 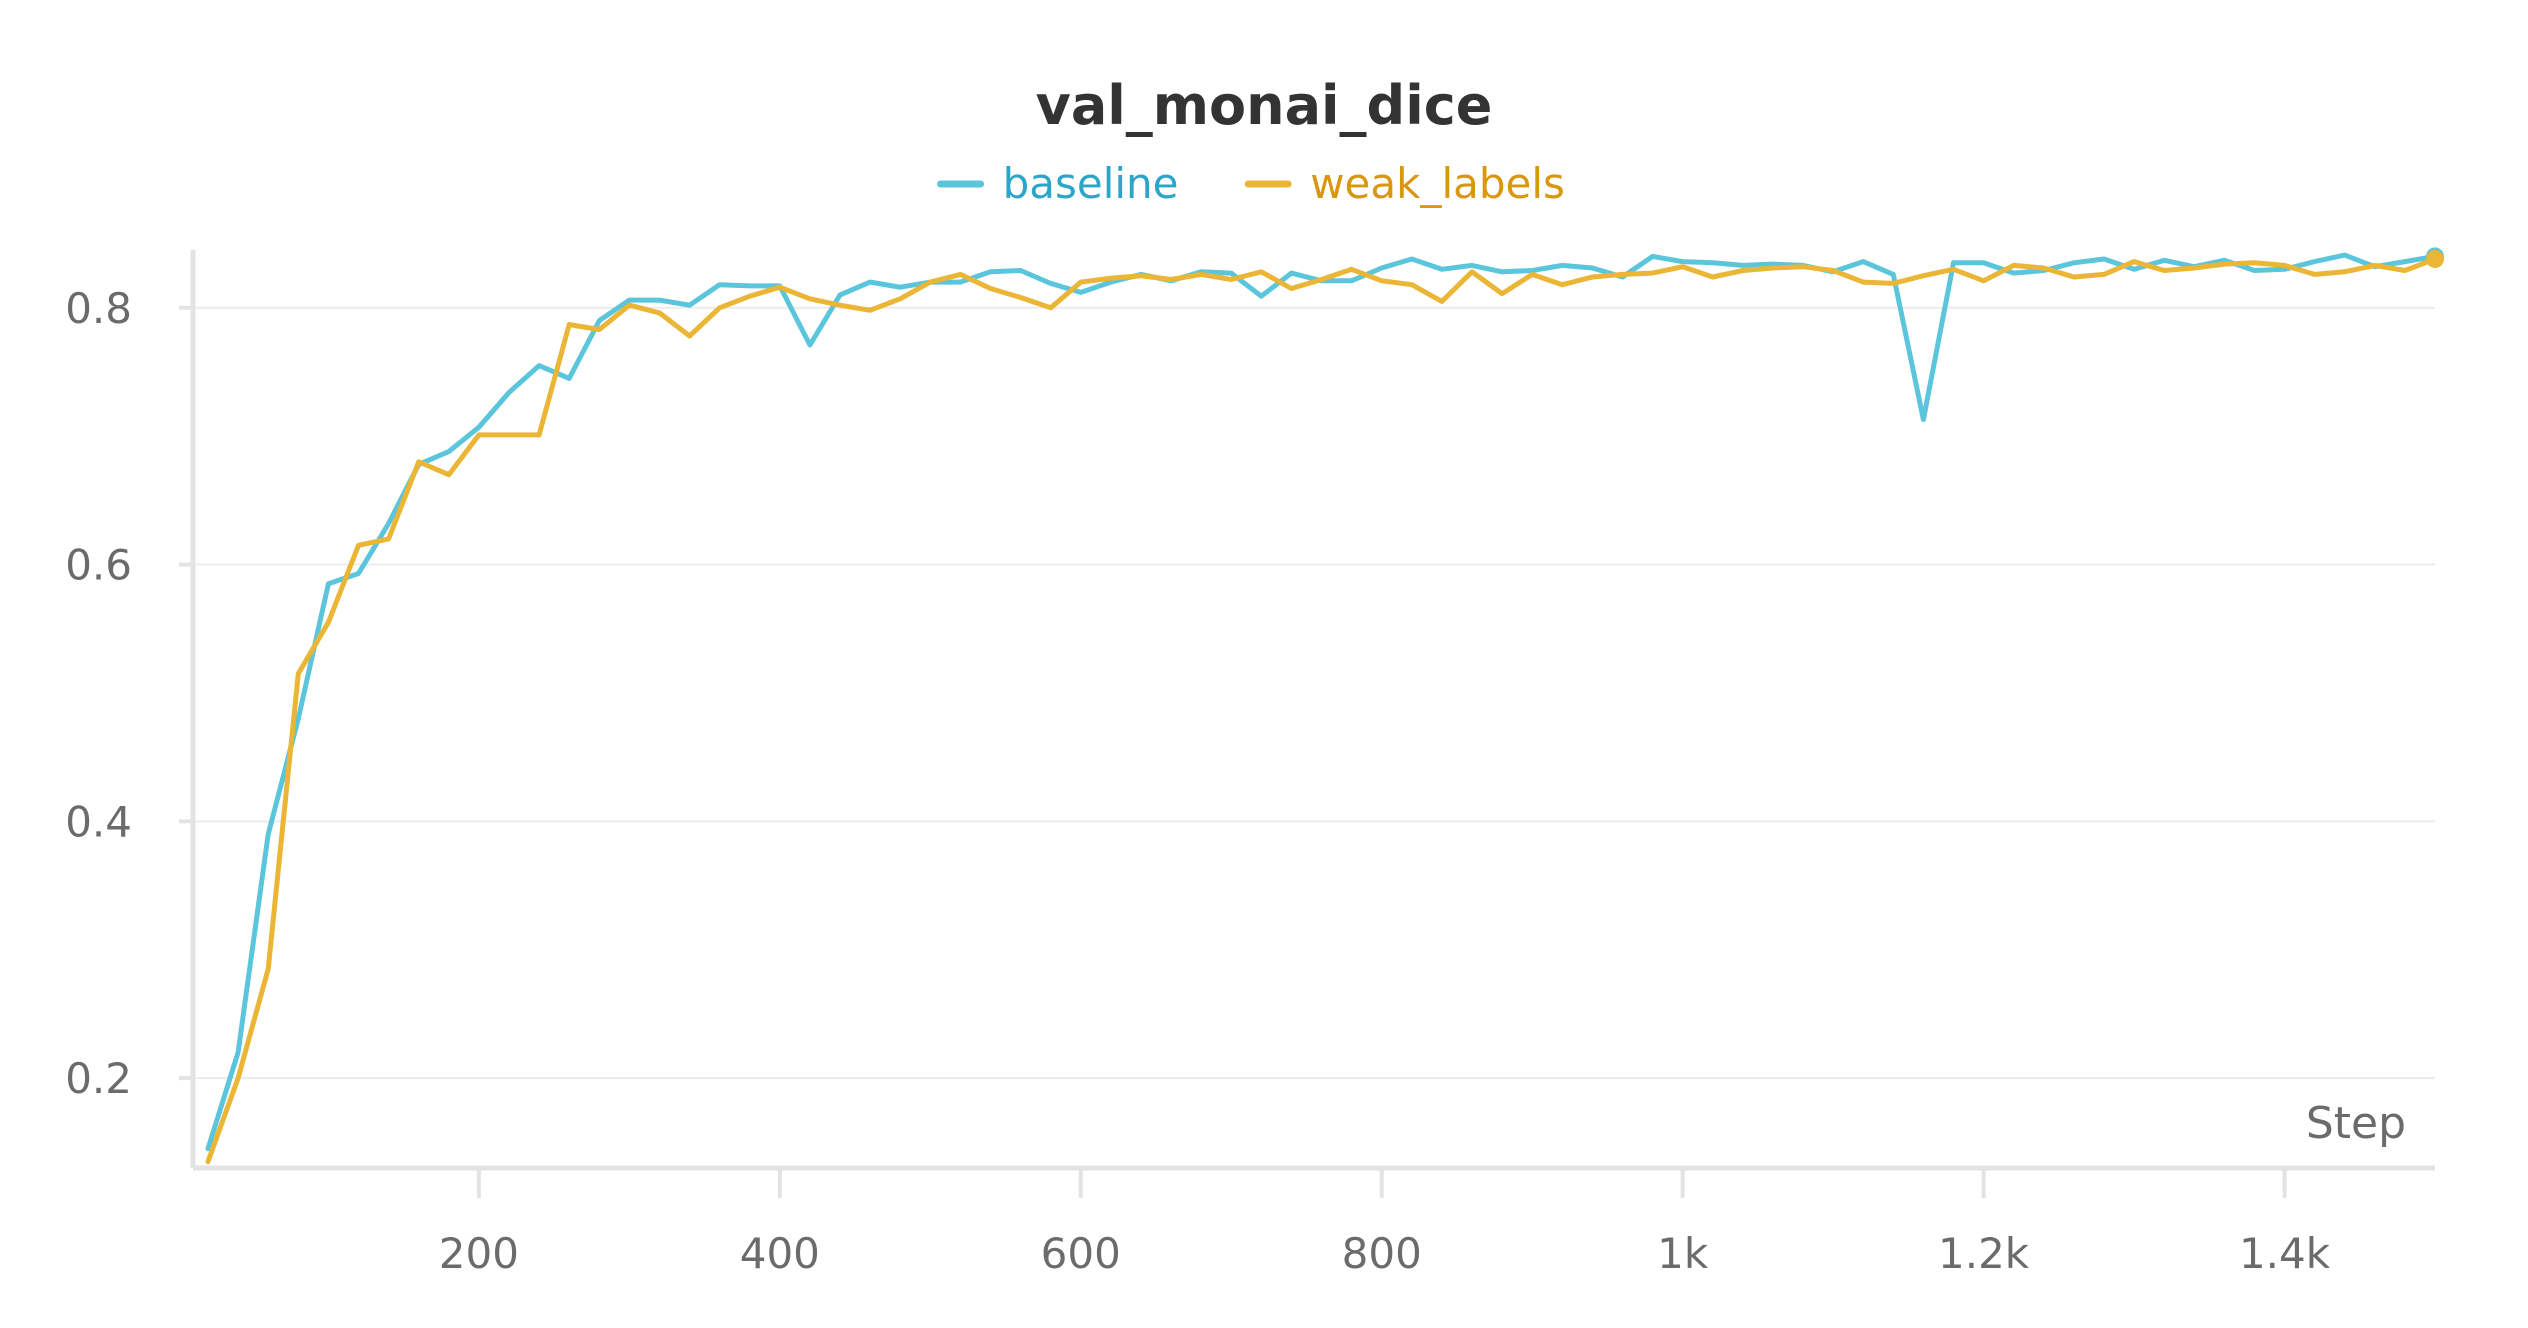 What do you see at coordinates (98, 308) in the screenshot?
I see `y-tick-label: 0.8` at bounding box center [98, 308].